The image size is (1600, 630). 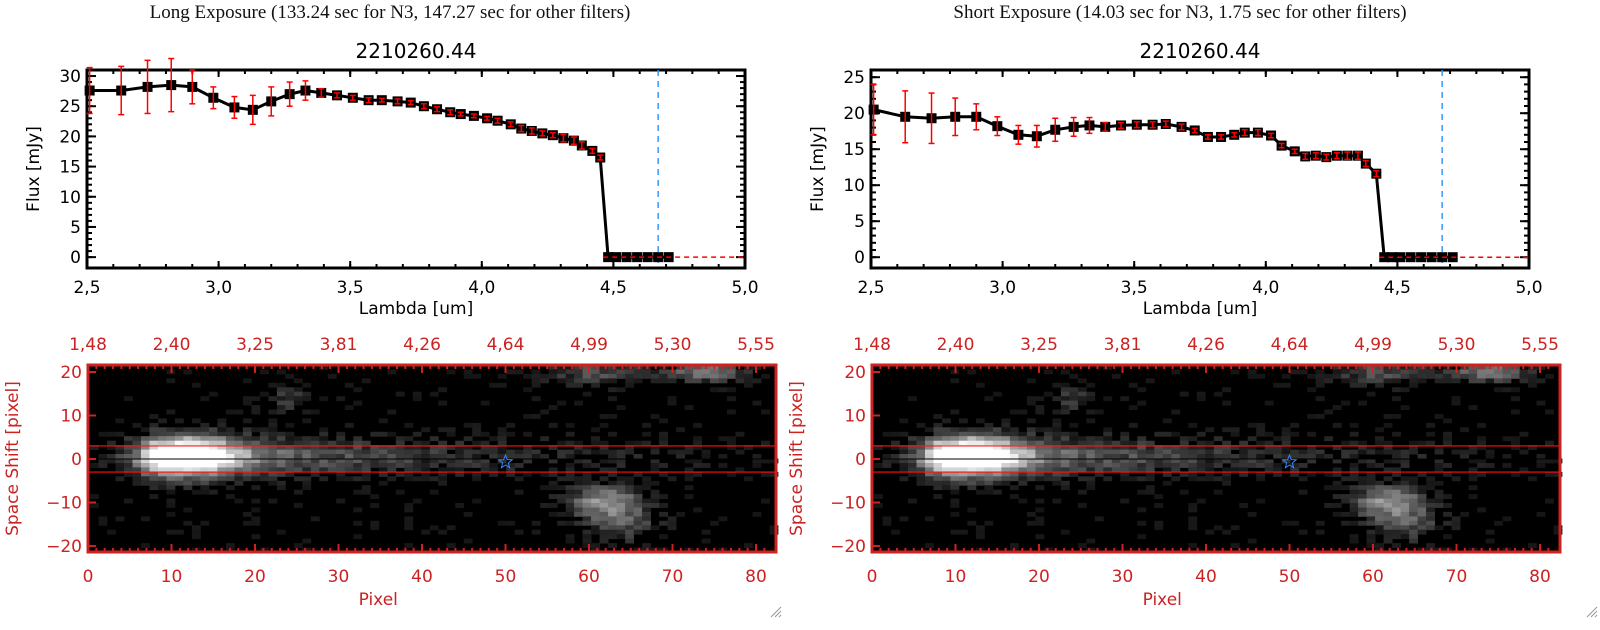 I want to click on y-tick-label: 0, so click(x=859, y=258).